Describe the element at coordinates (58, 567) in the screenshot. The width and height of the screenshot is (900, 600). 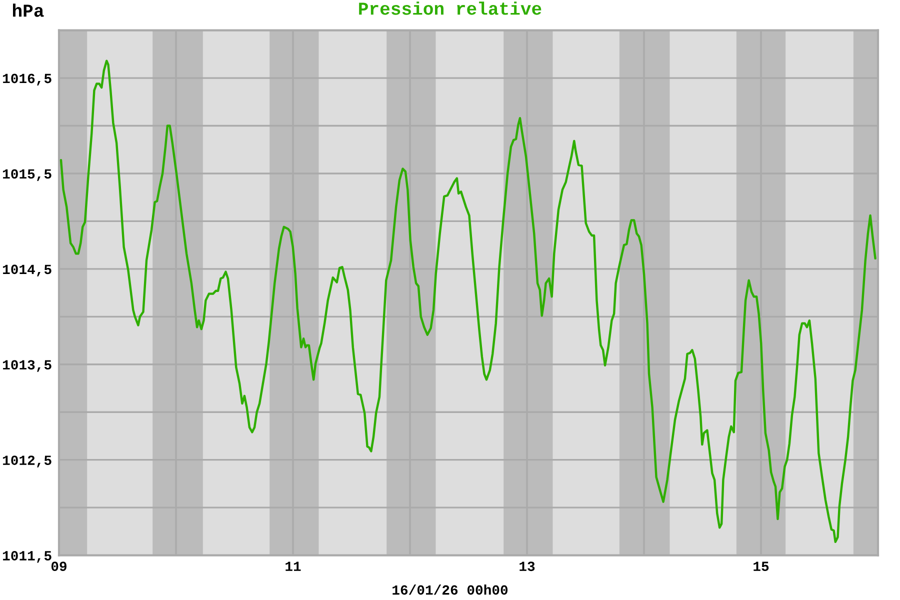
I see `x-tick-label: 09` at that location.